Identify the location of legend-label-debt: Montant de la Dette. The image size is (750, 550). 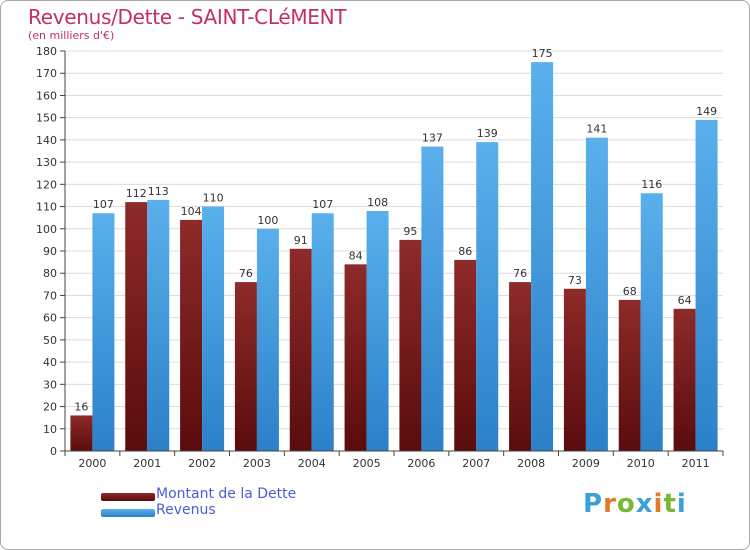
(226, 494).